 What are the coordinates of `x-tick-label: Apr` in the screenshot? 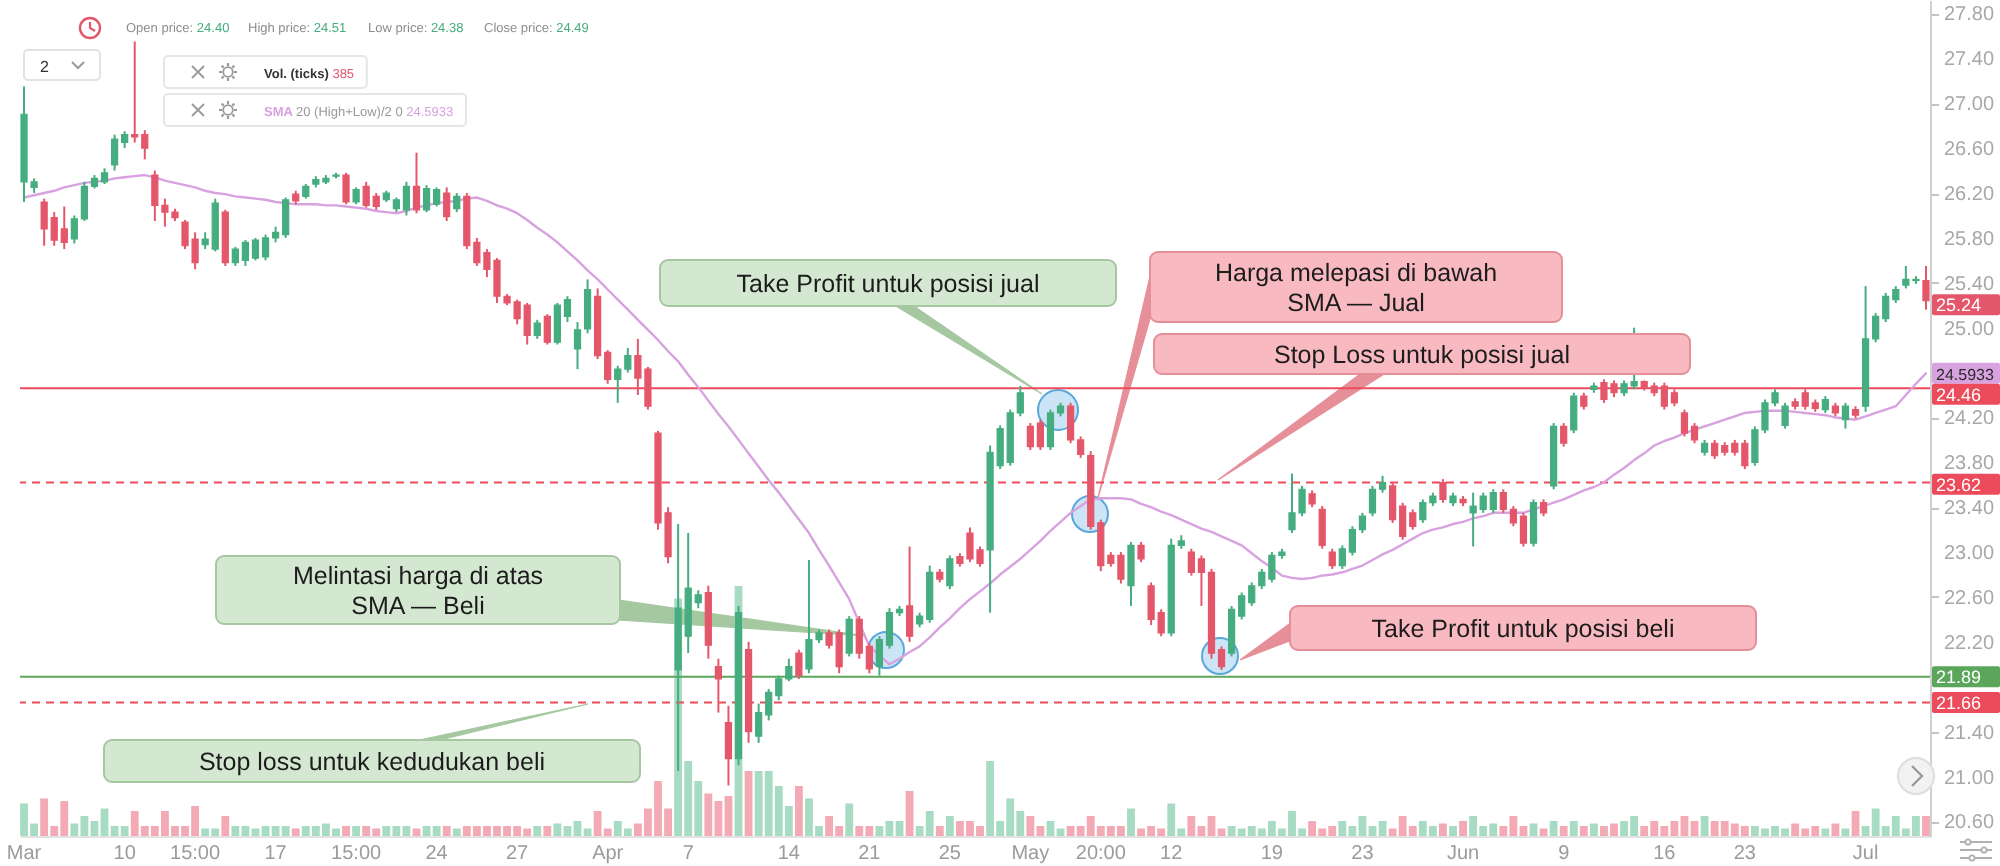 It's located at (608, 854).